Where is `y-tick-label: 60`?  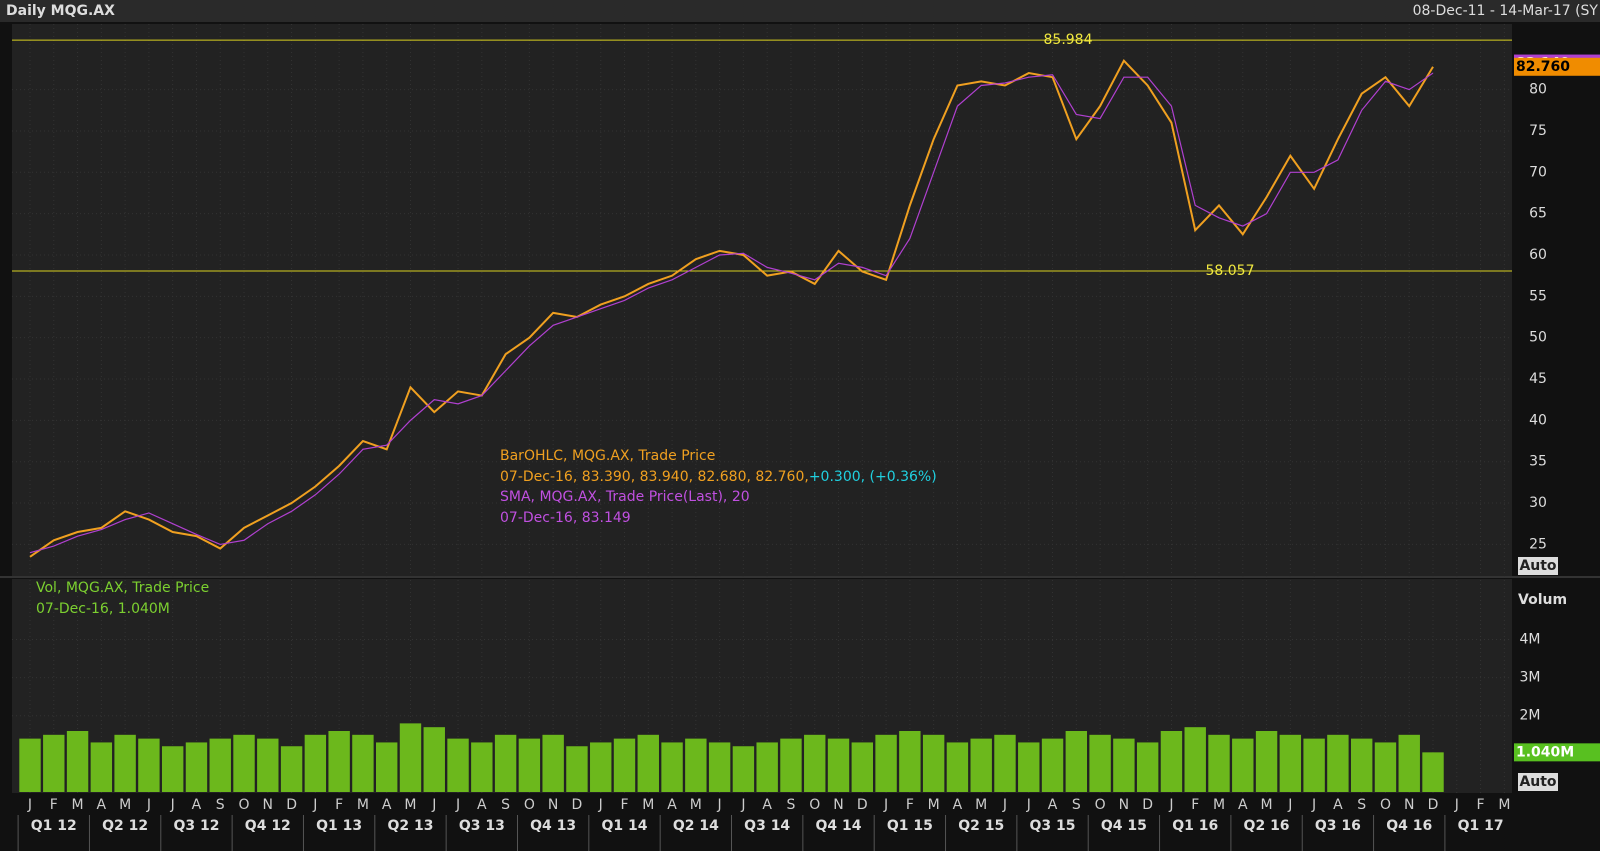
y-tick-label: 60 is located at coordinates (1538, 255).